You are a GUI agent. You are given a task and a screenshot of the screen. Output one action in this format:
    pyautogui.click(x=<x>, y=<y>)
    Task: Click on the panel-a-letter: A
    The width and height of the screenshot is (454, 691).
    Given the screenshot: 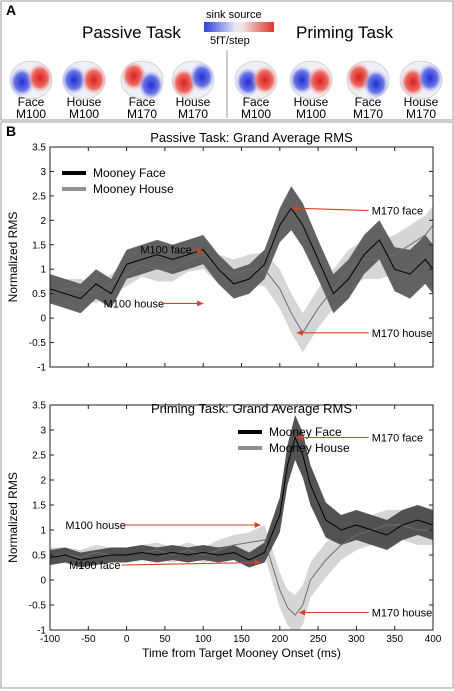 What is the action you would take?
    pyautogui.click(x=11, y=10)
    